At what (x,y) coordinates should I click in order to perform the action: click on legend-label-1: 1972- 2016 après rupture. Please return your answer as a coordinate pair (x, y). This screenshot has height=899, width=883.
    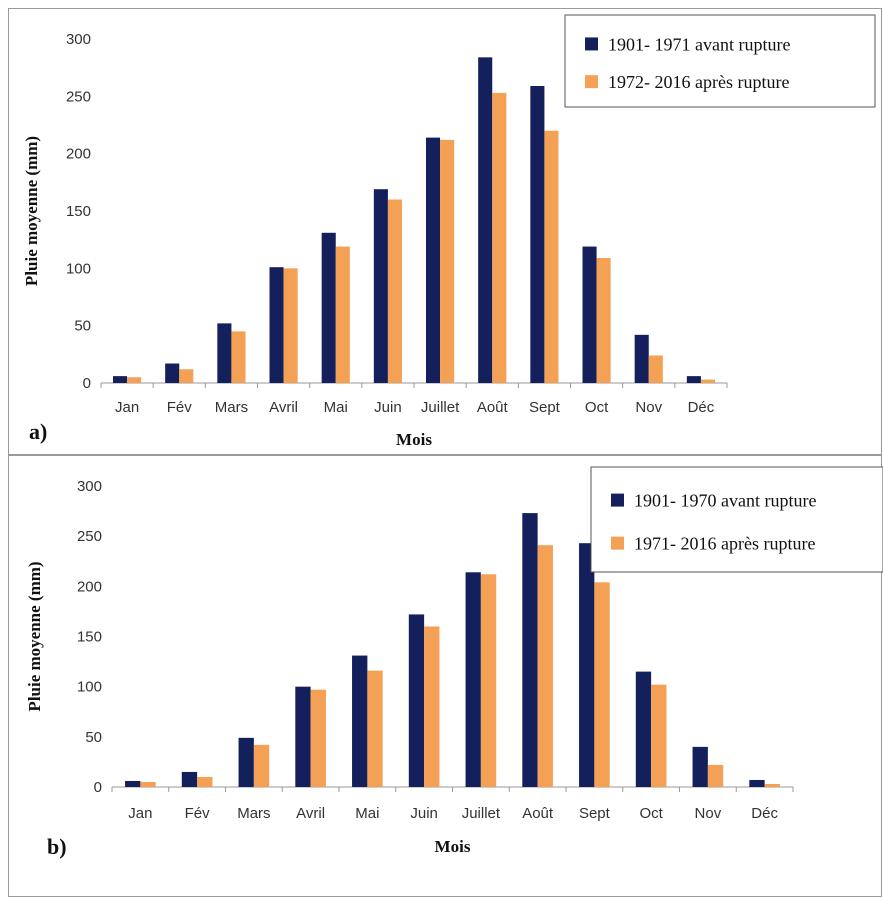
    Looking at the image, I should click on (698, 82).